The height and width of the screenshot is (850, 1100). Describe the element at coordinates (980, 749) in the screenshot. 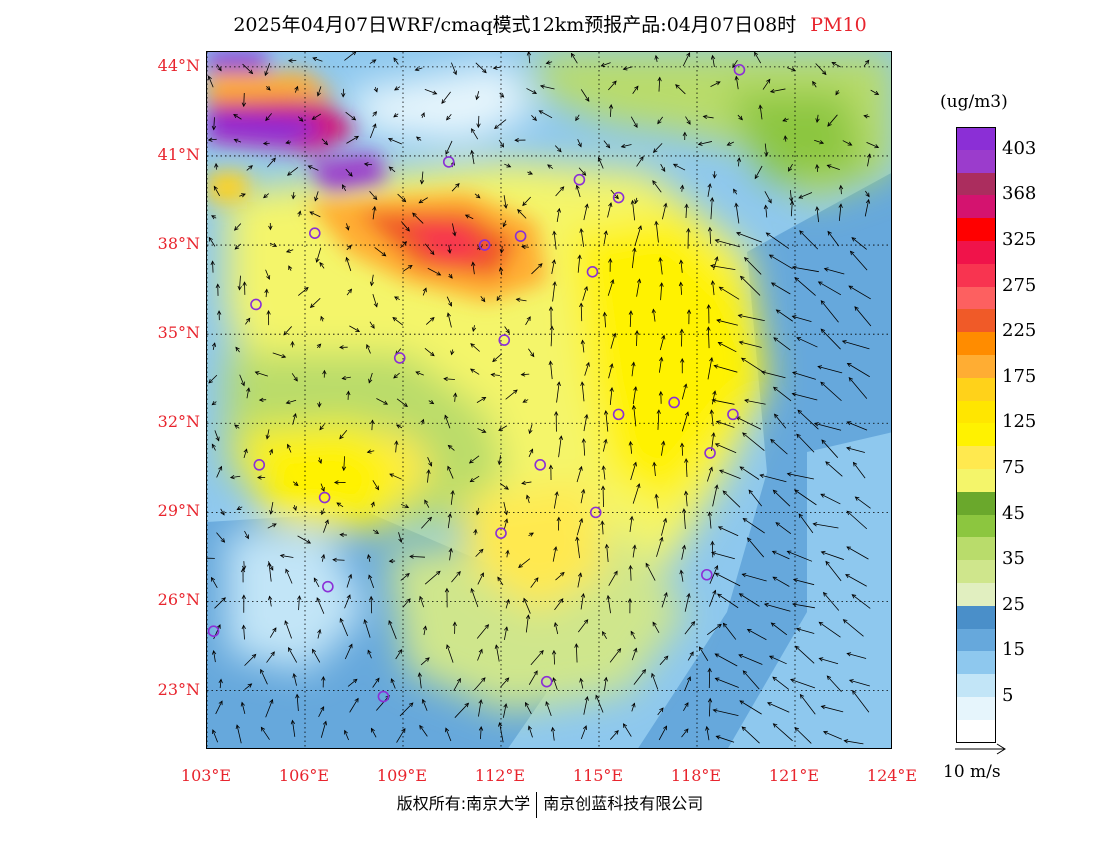

I see `wind-reference-arrow-icon` at that location.